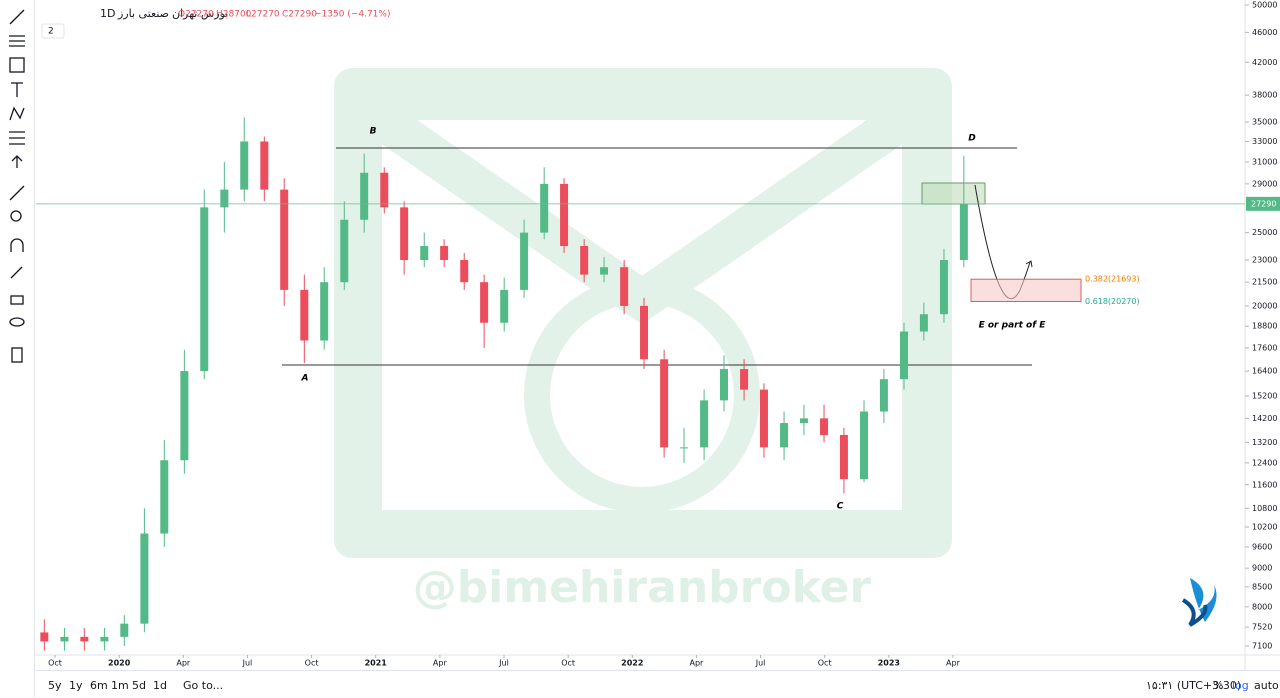 This screenshot has width=1280, height=698. What do you see at coordinates (373, 132) in the screenshot?
I see `wave-label: B` at bounding box center [373, 132].